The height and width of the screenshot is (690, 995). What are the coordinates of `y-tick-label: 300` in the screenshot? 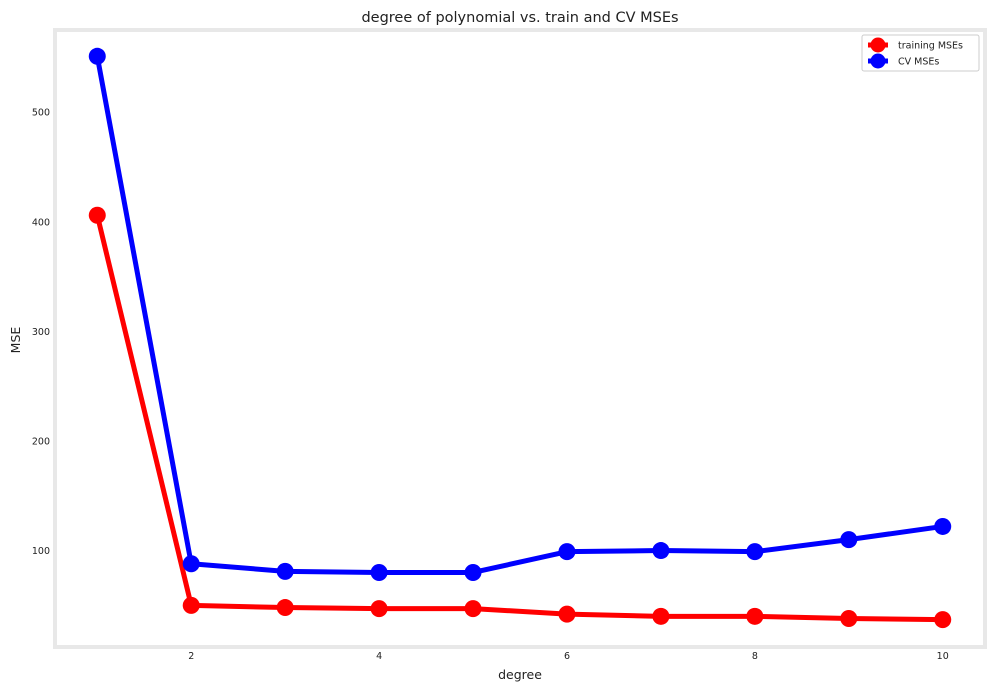 It's located at (41, 332).